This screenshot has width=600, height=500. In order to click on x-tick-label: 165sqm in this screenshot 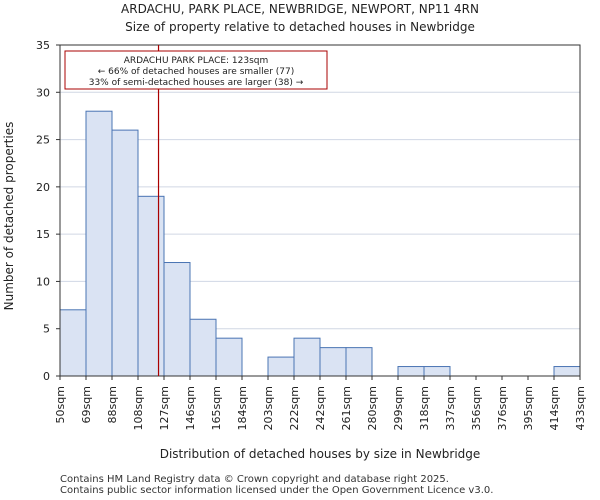, I will do `click(216, 408)`.